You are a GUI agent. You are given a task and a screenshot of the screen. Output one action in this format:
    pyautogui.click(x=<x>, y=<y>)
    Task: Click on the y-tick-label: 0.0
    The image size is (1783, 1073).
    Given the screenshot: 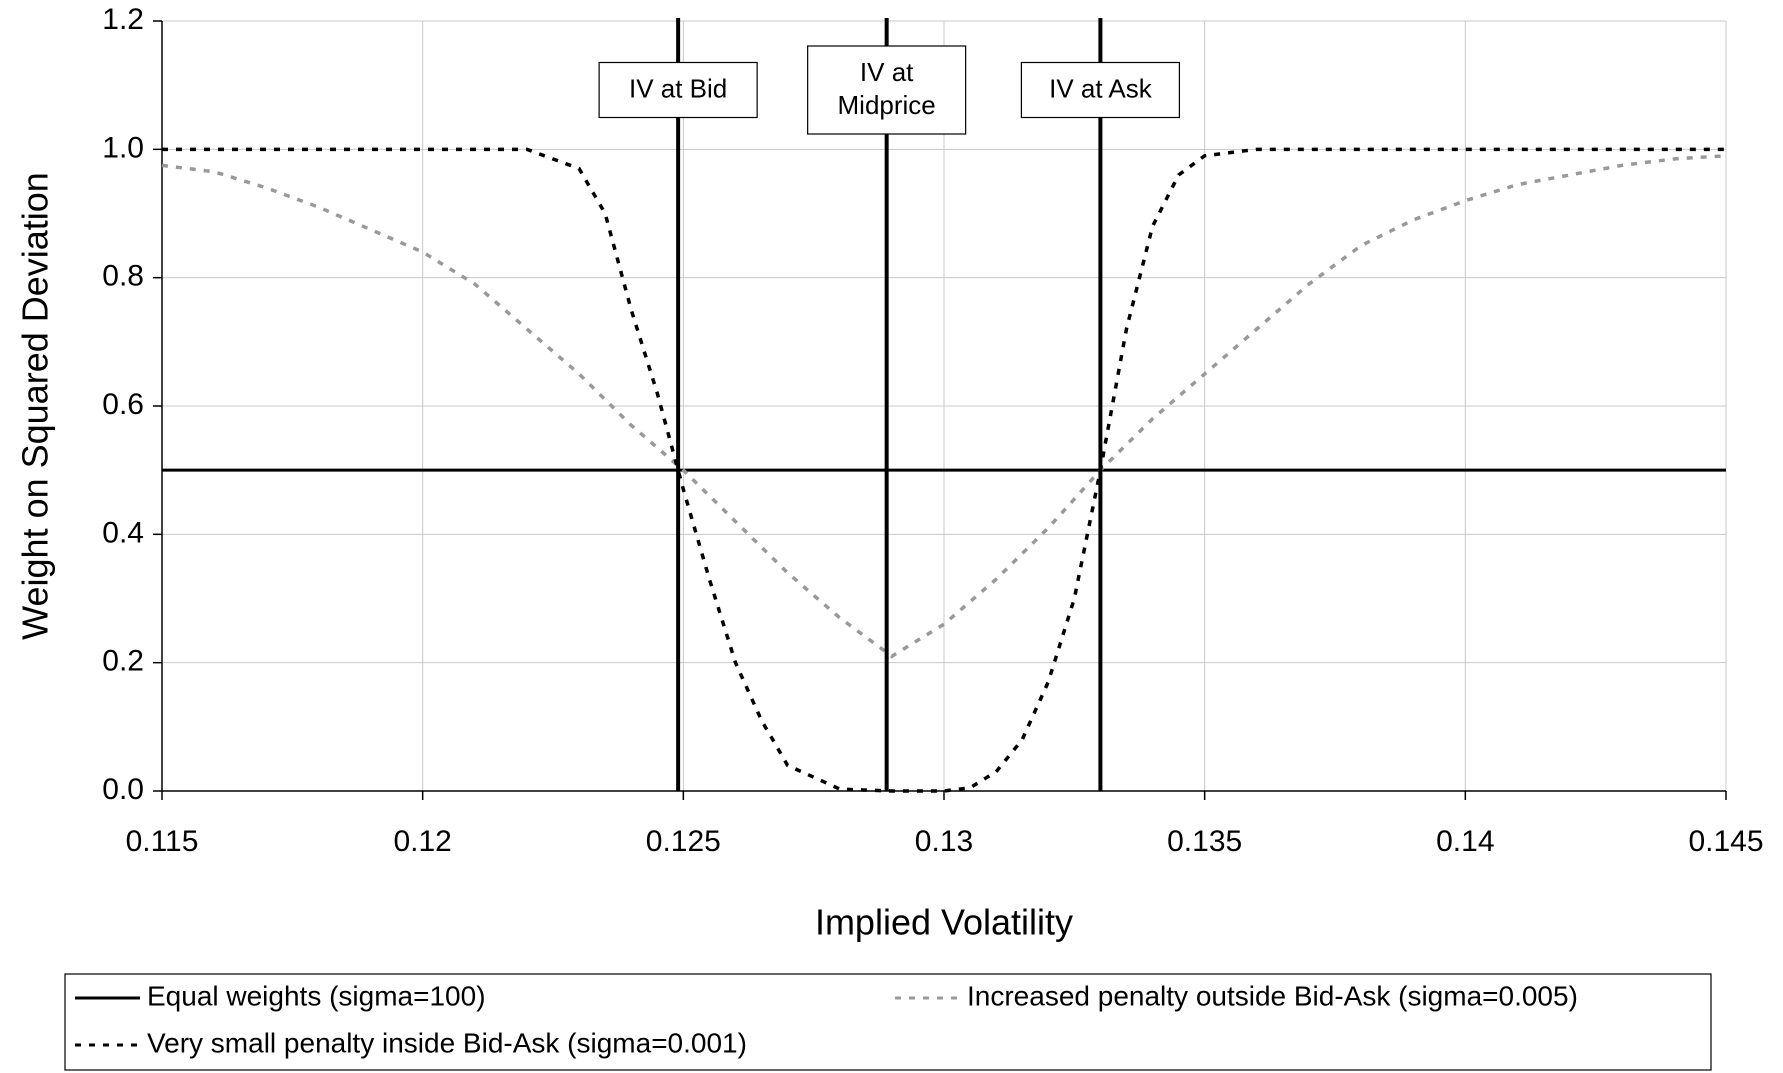 What is the action you would take?
    pyautogui.click(x=123, y=789)
    